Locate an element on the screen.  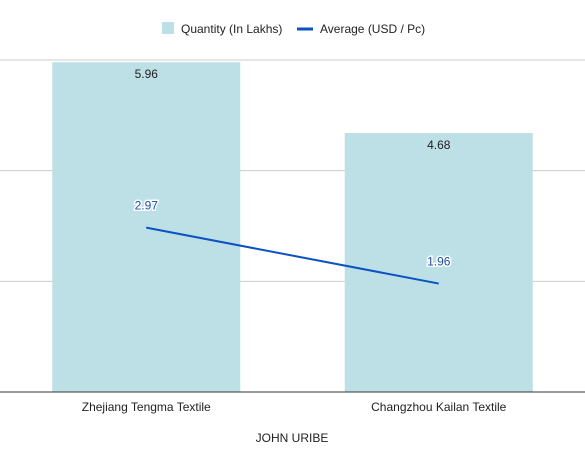
data-label-quantity: 4.68 is located at coordinates (439, 145).